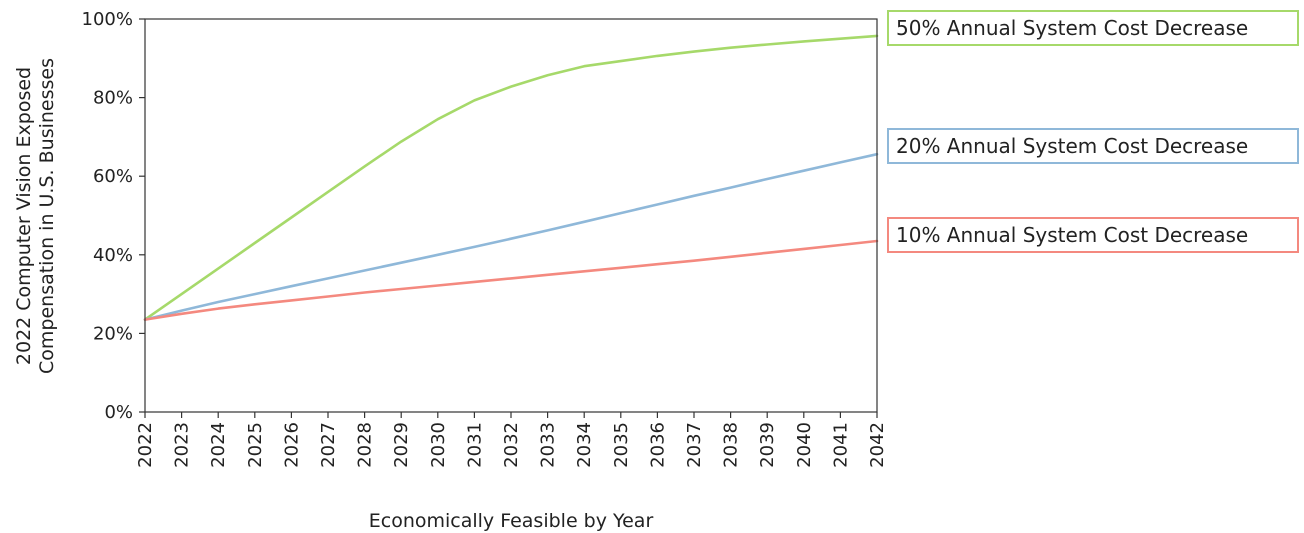 Image resolution: width=1304 pixels, height=533 pixels. What do you see at coordinates (47, 216) in the screenshot?
I see `y-axis-title-line-2: Compensation in U.S. Businesses` at bounding box center [47, 216].